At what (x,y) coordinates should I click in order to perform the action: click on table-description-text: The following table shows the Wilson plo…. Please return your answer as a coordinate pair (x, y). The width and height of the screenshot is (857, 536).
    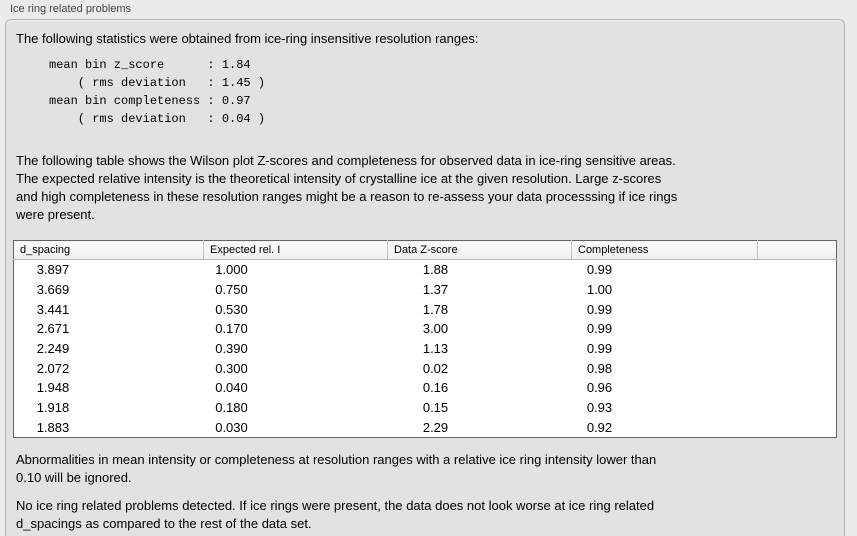
    Looking at the image, I should click on (347, 187).